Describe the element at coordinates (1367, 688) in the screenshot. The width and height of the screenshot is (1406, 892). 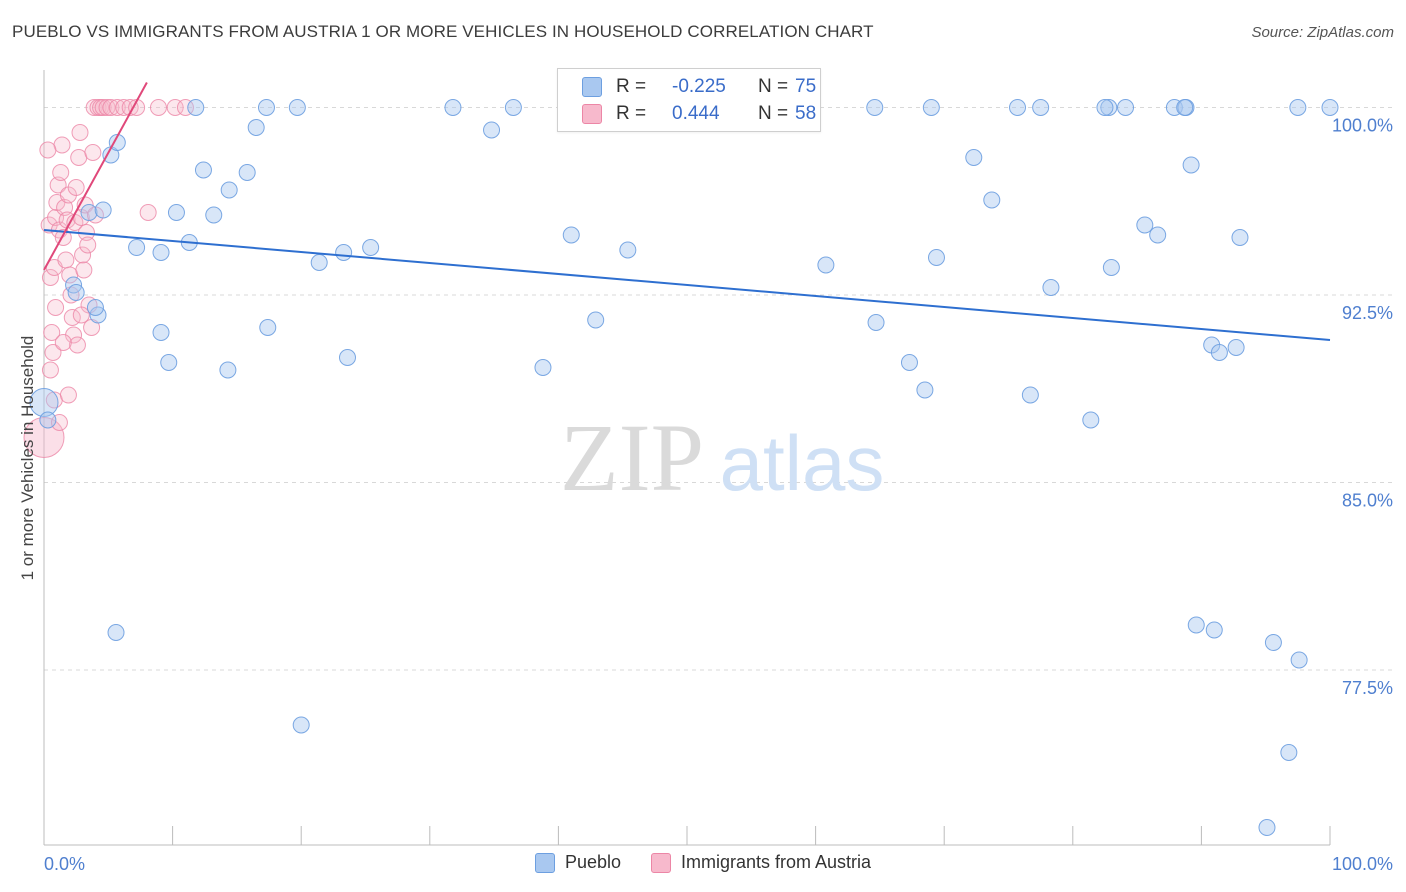
I see `y-tick-label: 77.5%` at that location.